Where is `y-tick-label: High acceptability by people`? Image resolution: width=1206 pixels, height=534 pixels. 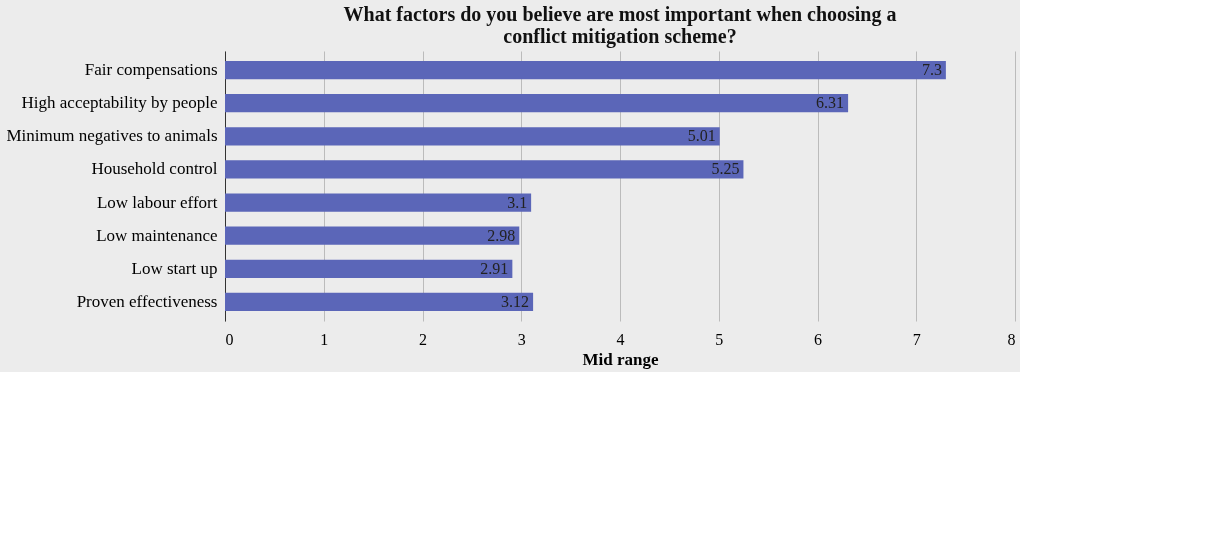
y-tick-label: High acceptability by people is located at coordinates (119, 103).